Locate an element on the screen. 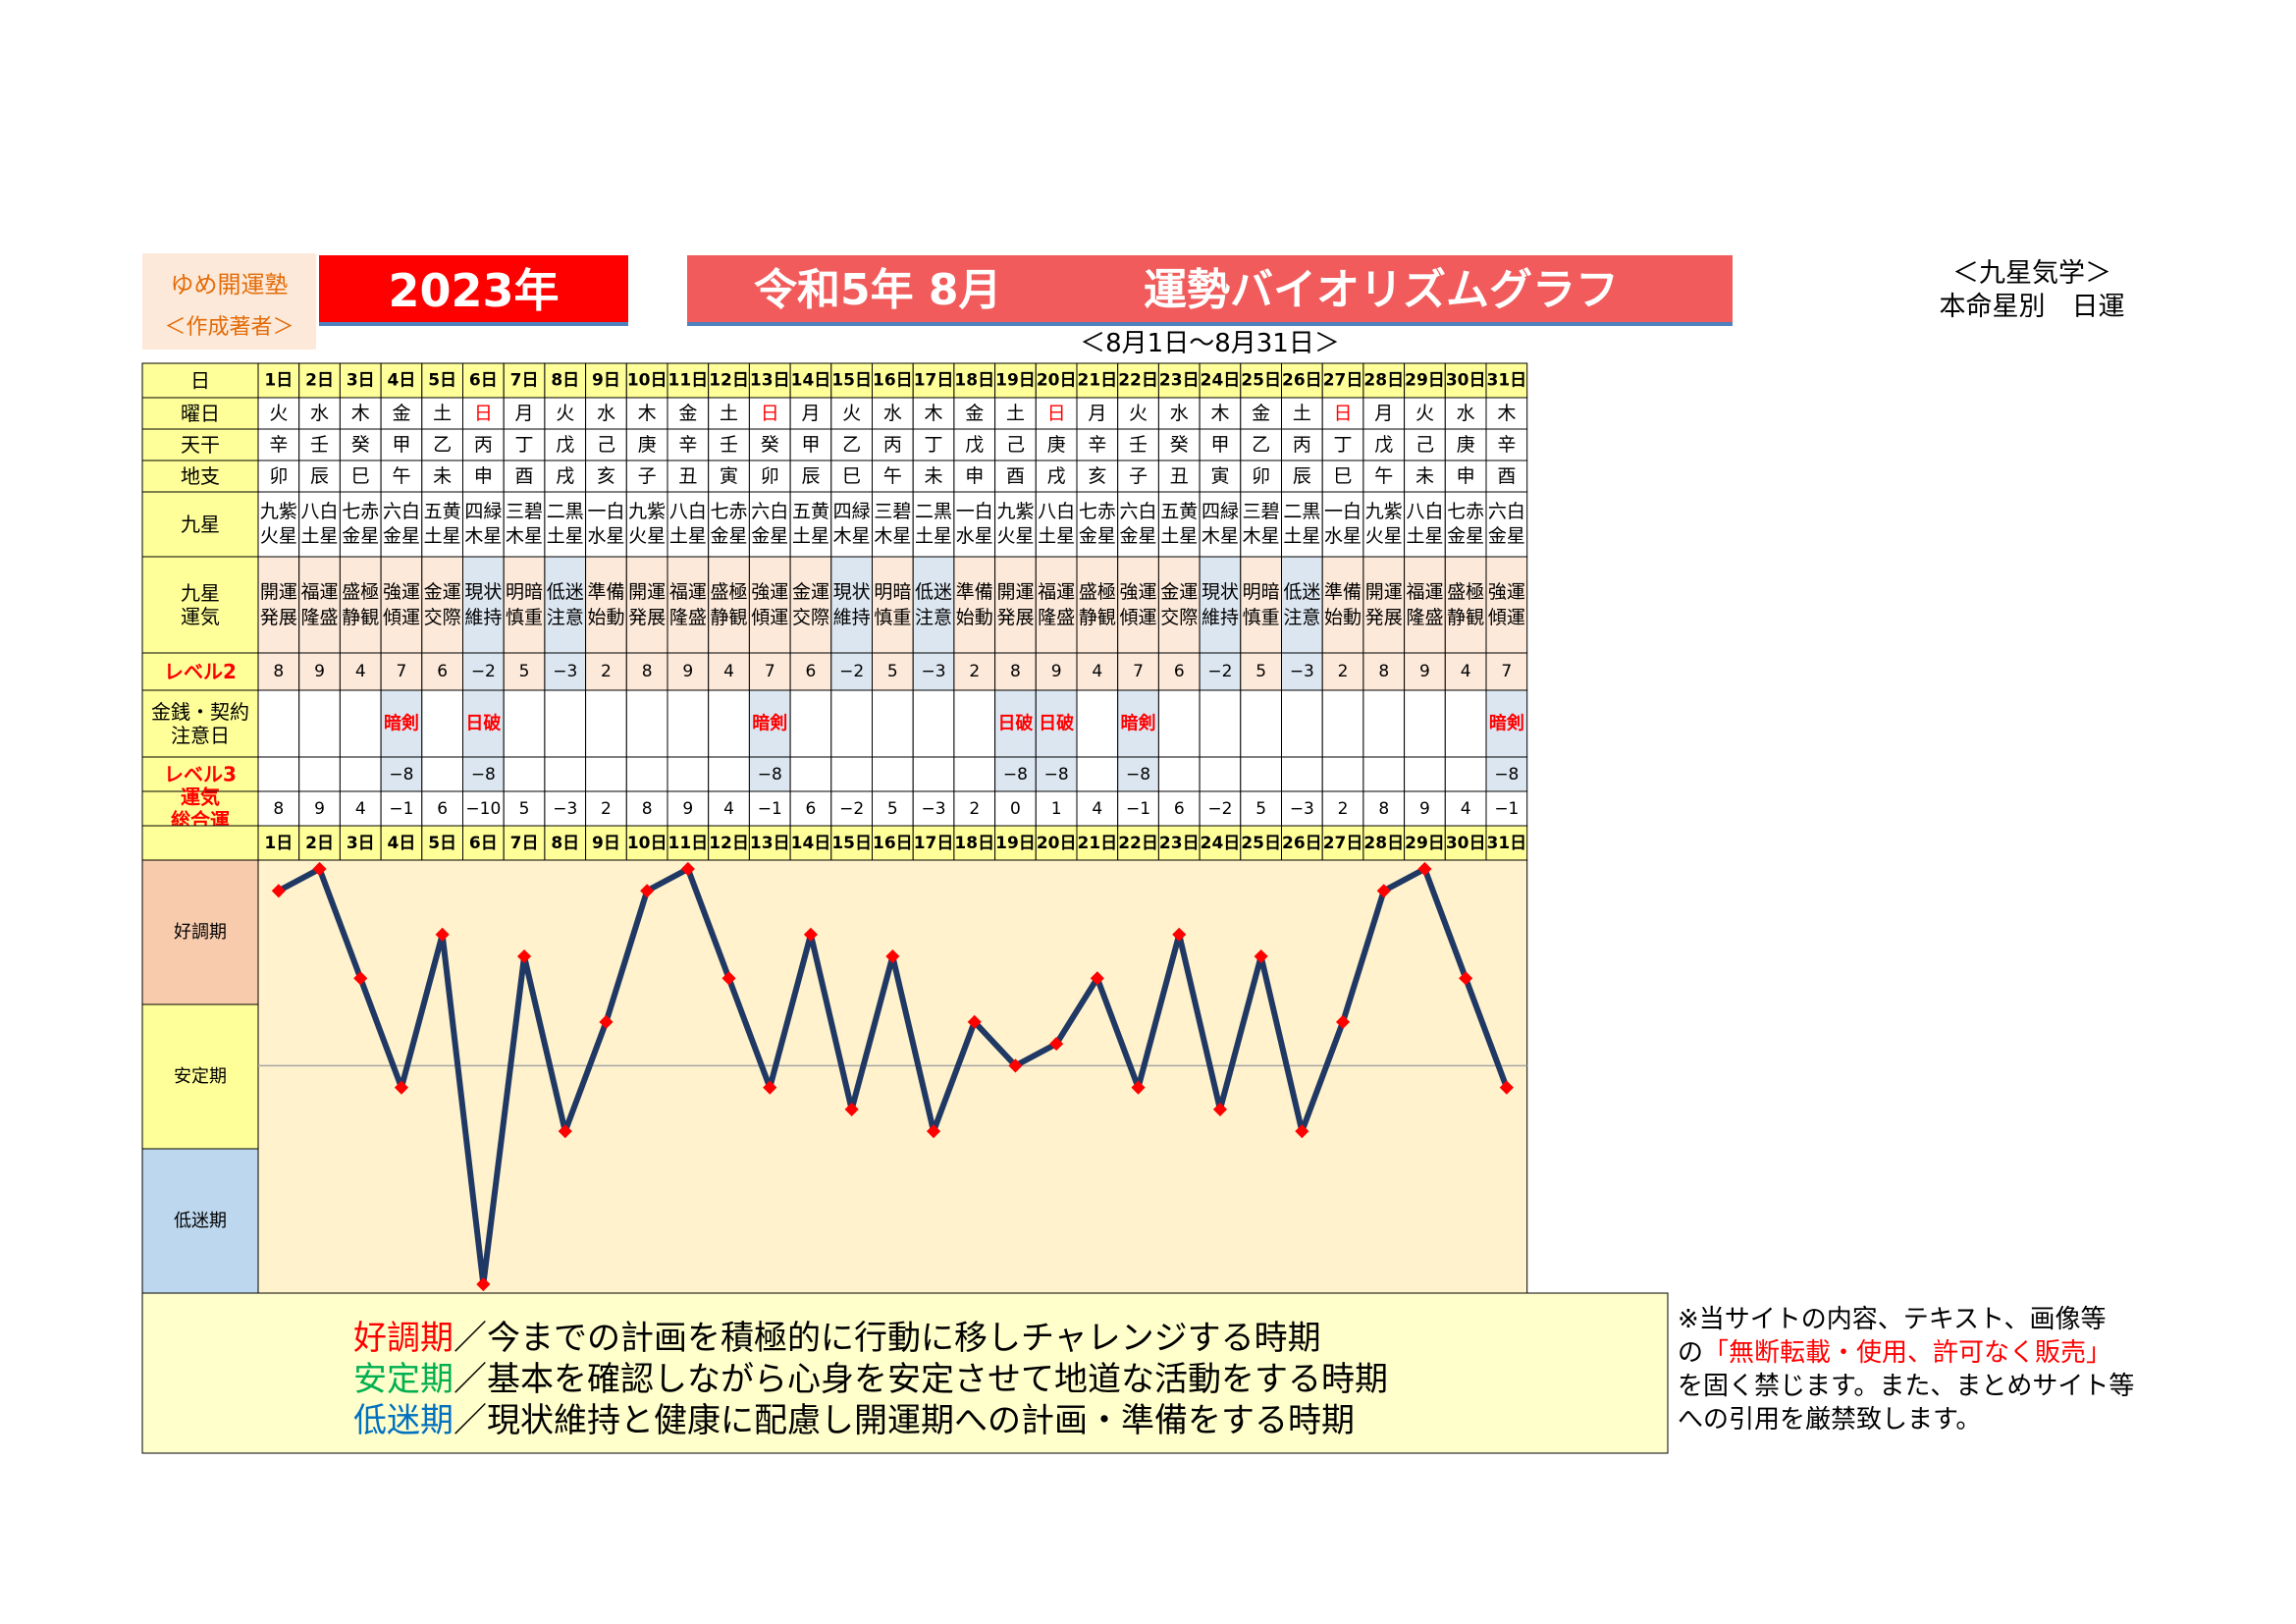 The image size is (2296, 1624). total-cell is located at coordinates (729, 808).